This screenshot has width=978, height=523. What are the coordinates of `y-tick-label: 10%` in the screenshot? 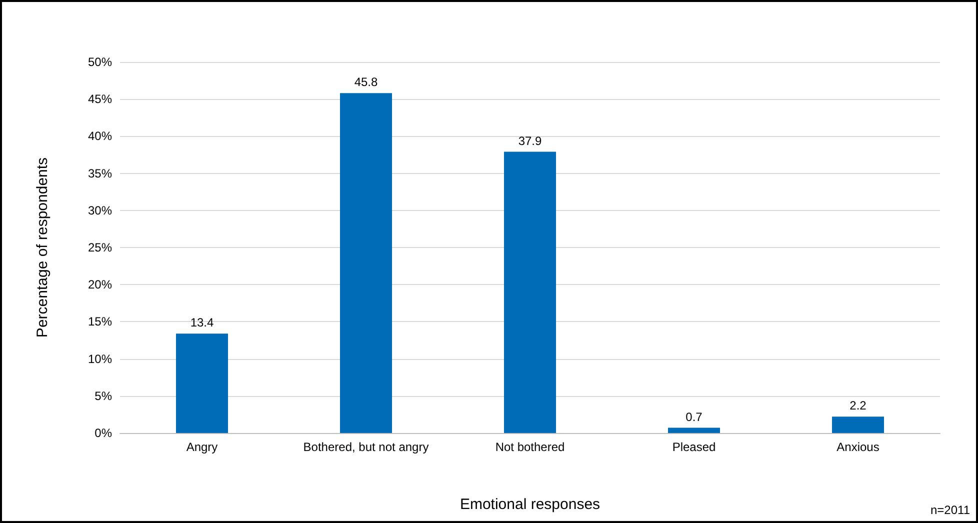 It's located at (100, 359).